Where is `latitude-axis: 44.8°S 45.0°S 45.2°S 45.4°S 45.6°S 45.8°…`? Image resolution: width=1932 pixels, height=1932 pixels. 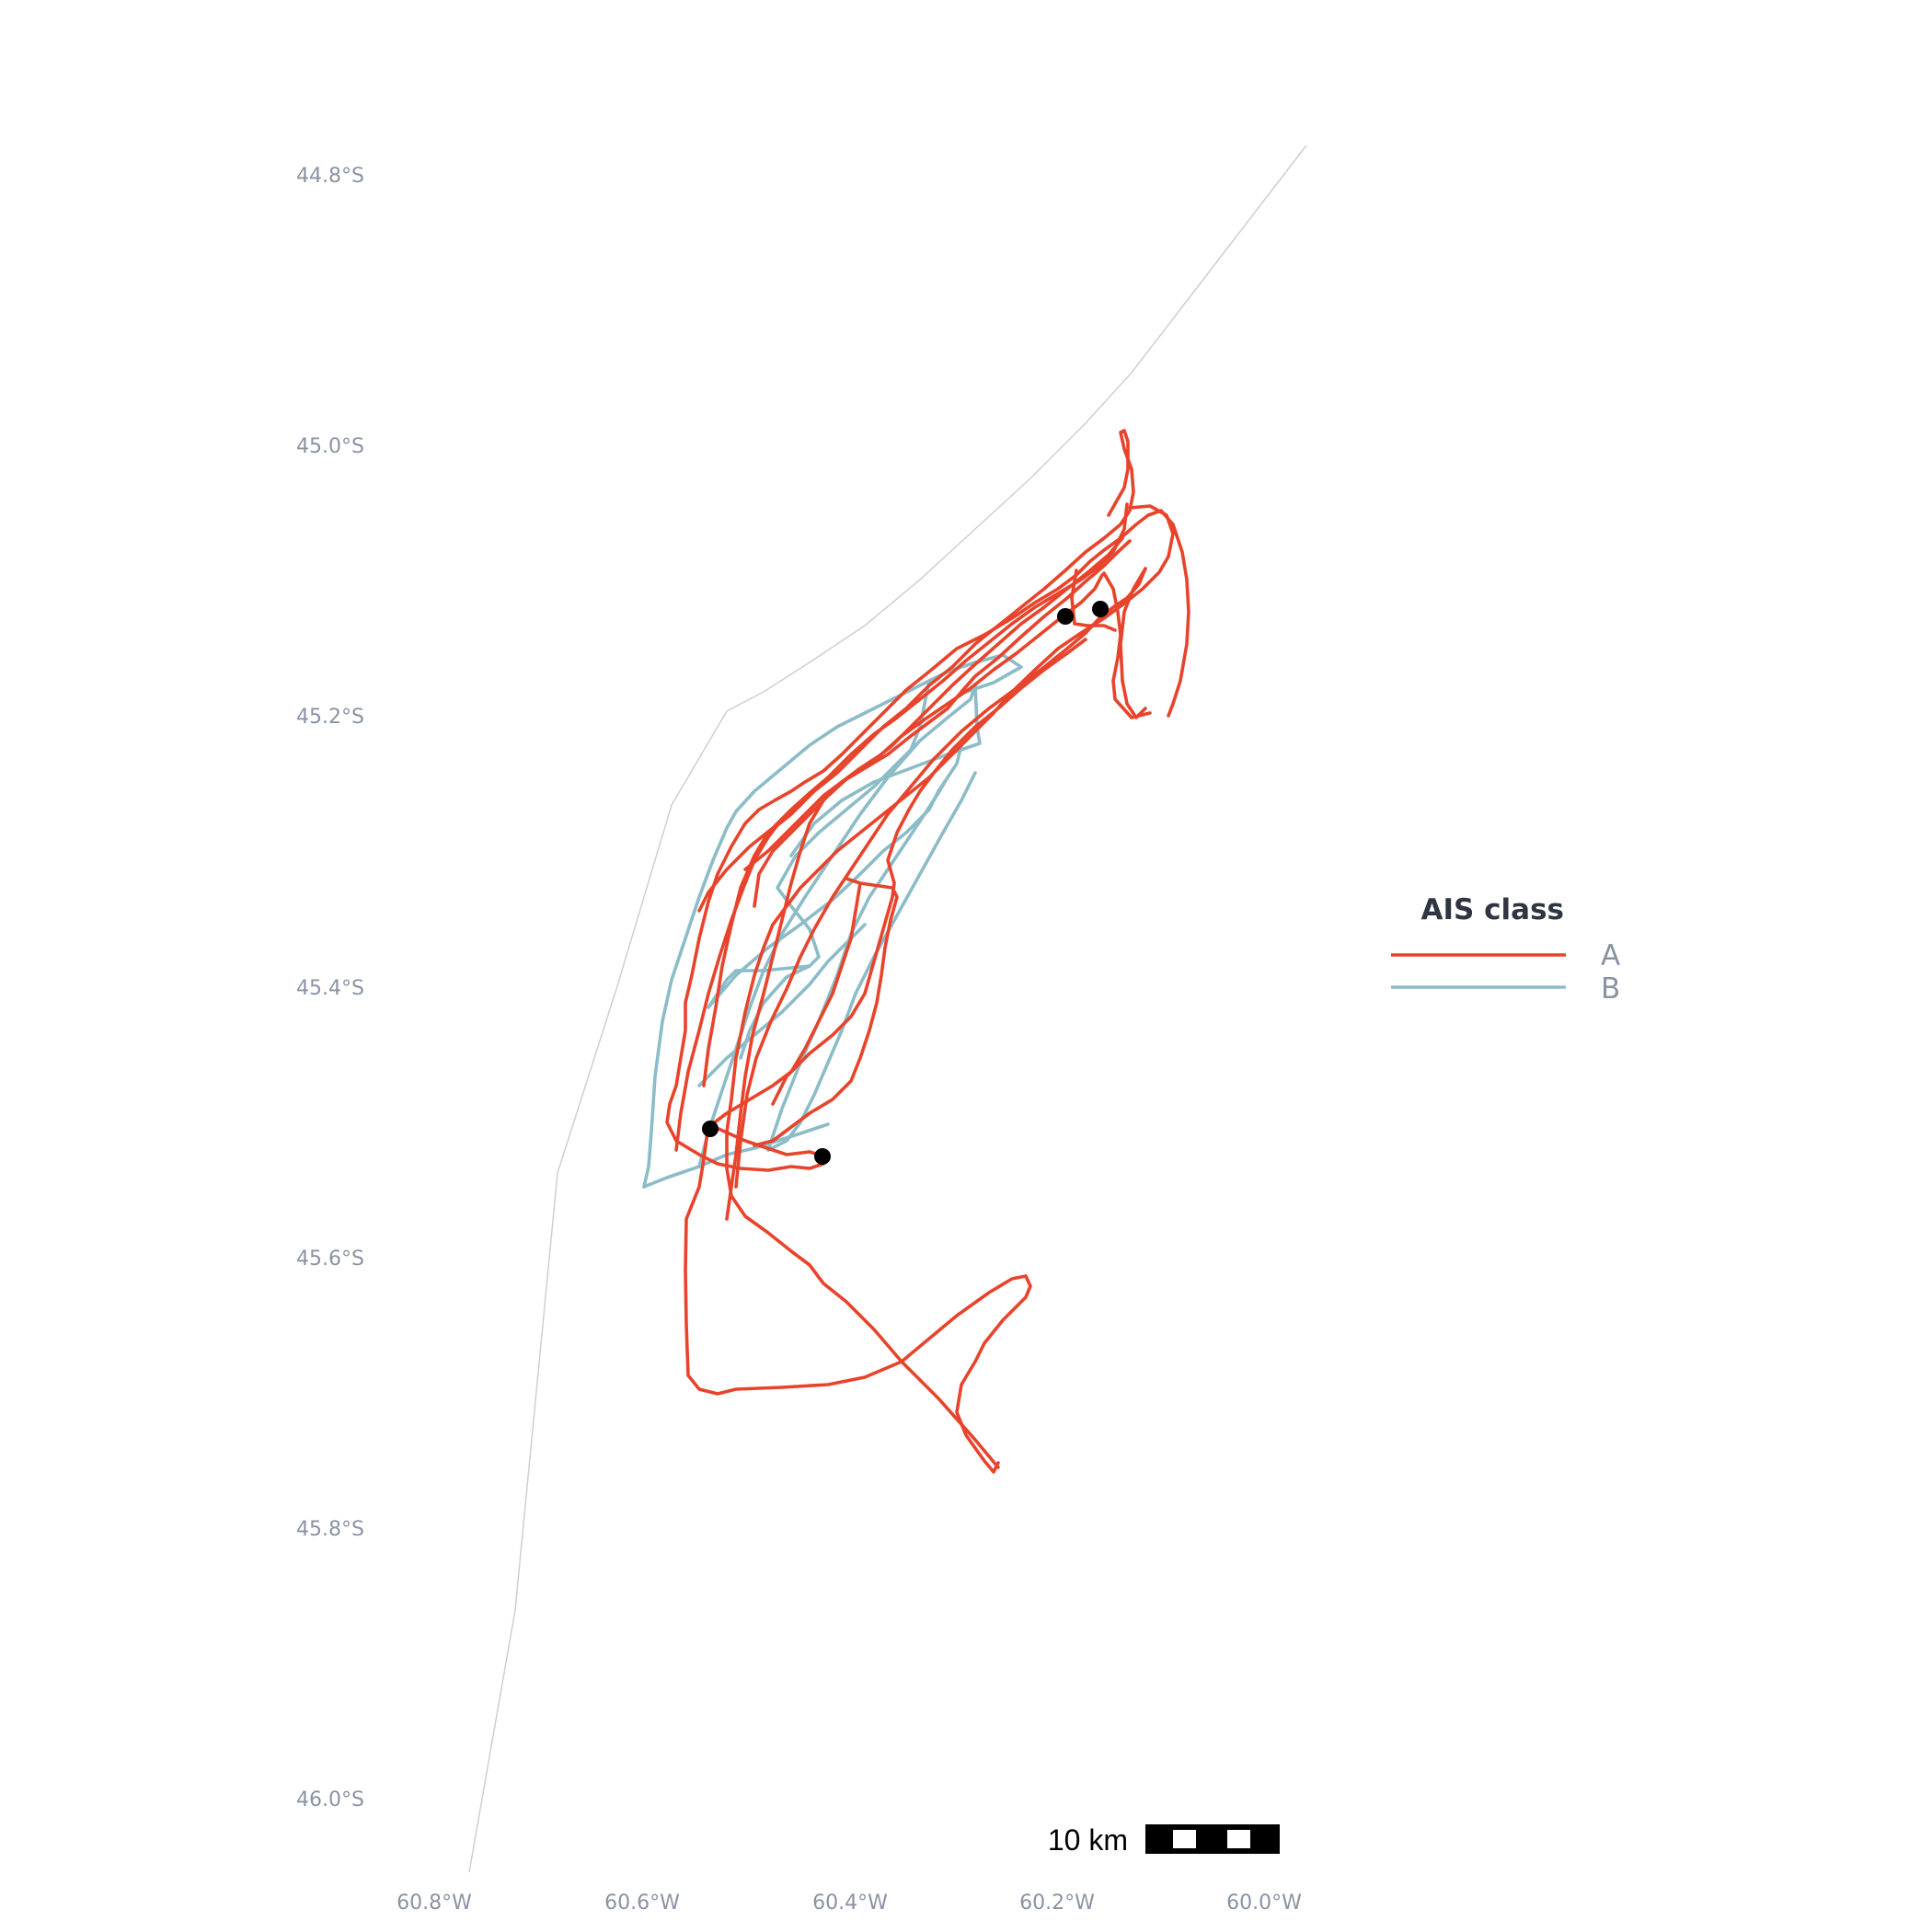 latitude-axis: 44.8°S 45.0°S 45.2°S 45.4°S 45.6°S 45.8°… is located at coordinates (330, 988).